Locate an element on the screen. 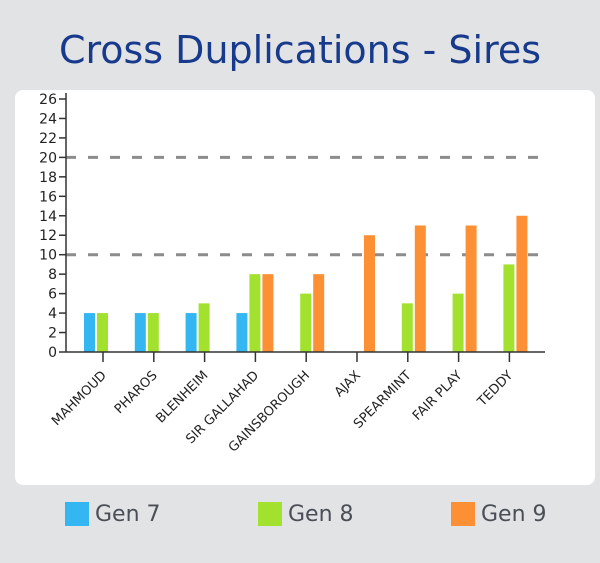 Image resolution: width=600 pixels, height=563 pixels. legend-item-gen9: Gen 9 is located at coordinates (499, 514).